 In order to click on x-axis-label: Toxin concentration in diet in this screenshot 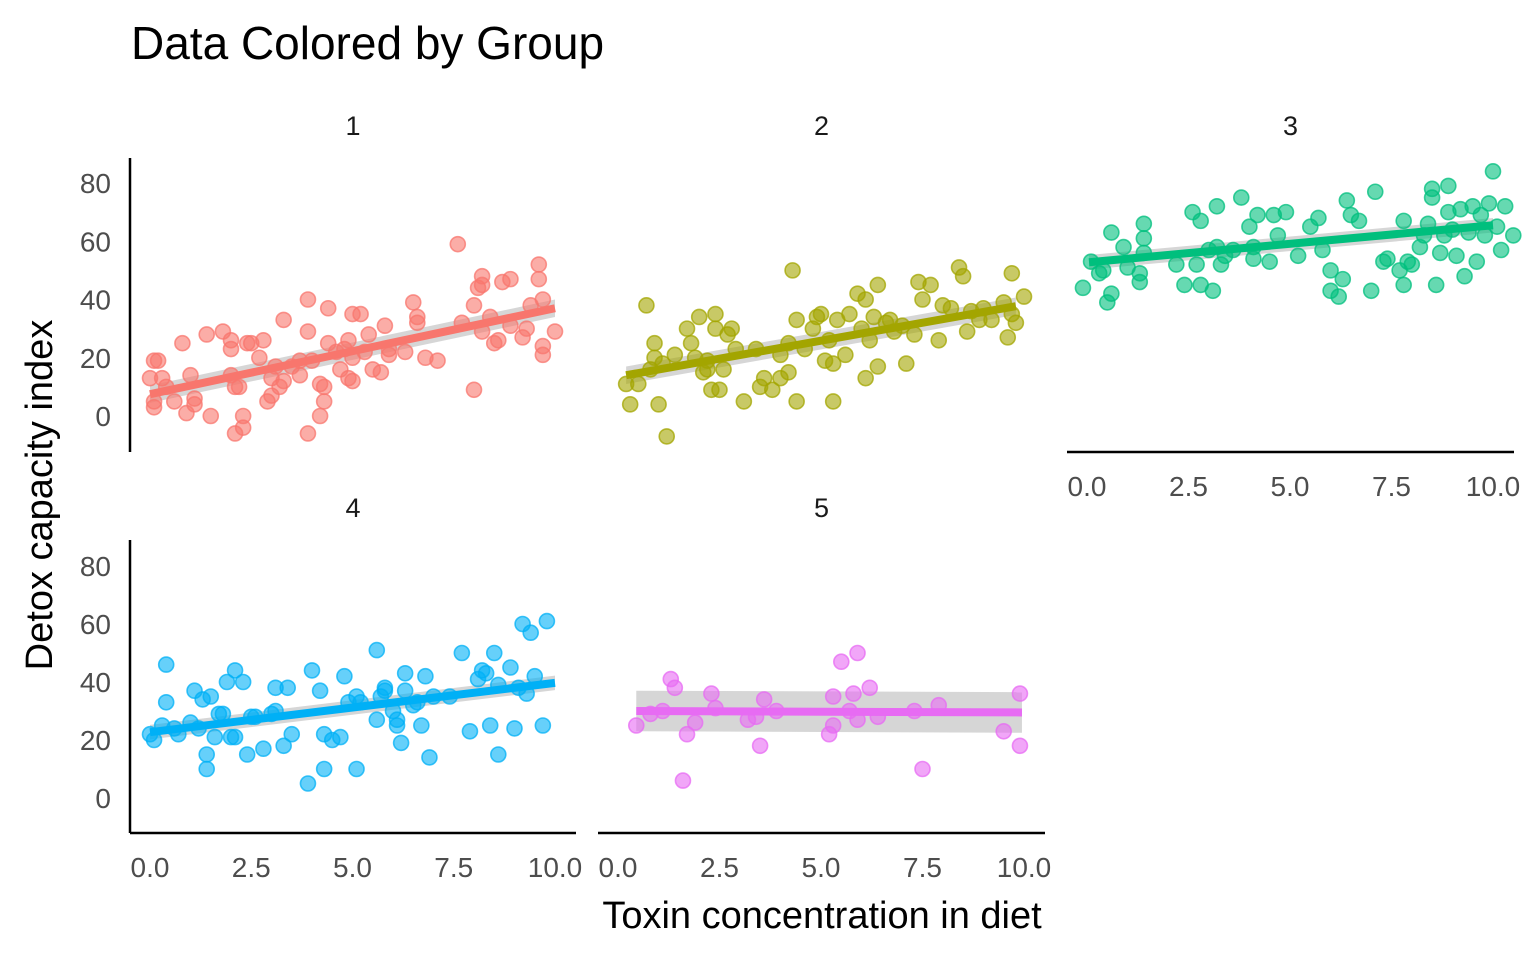, I will do `click(822, 916)`.